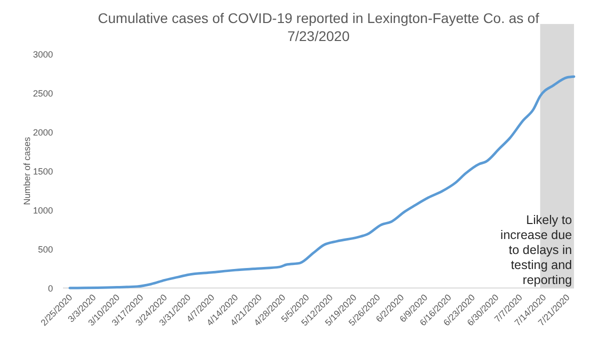 Image resolution: width=600 pixels, height=350 pixels. Describe the element at coordinates (319, 27) in the screenshot. I see `chart-title: Cumulative cases of COVID-19 reported in Lexington-Fayette Co. as of 7/23/2020` at that location.